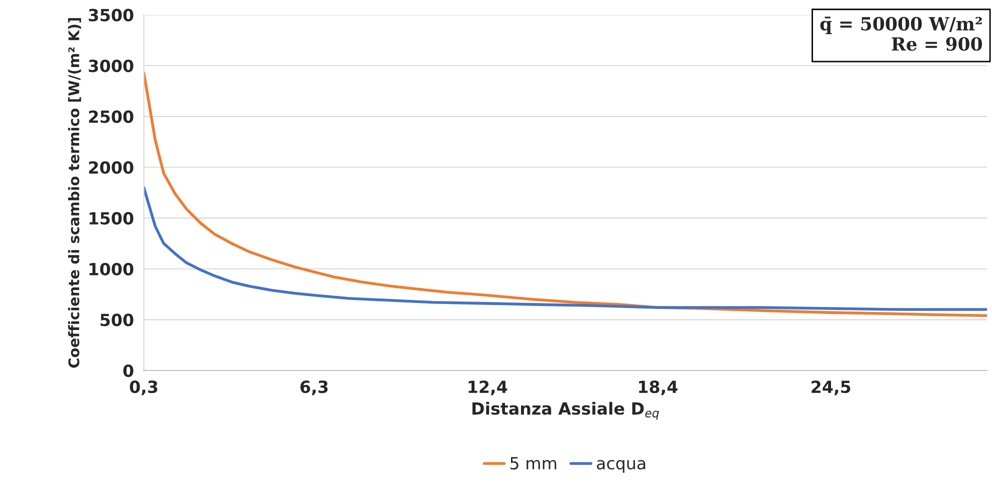  What do you see at coordinates (565, 411) in the screenshot?
I see `x-axis-title: Distanza Assiale D$_{eq}$` at bounding box center [565, 411].